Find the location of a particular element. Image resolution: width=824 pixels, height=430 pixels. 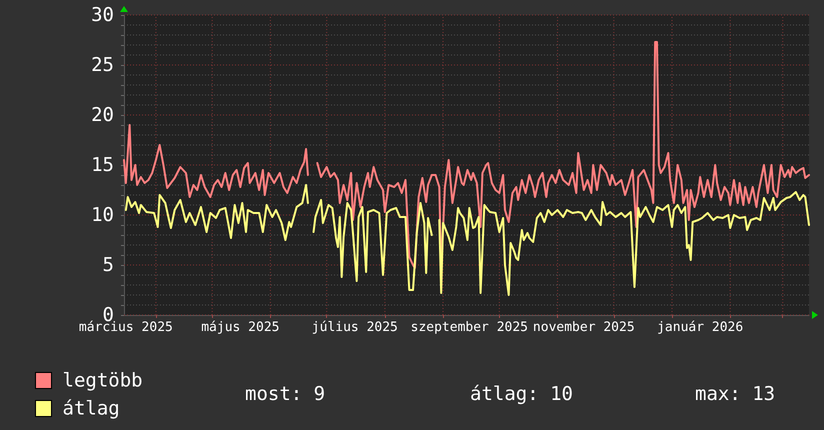

text: max: 13 is located at coordinates (735, 394).